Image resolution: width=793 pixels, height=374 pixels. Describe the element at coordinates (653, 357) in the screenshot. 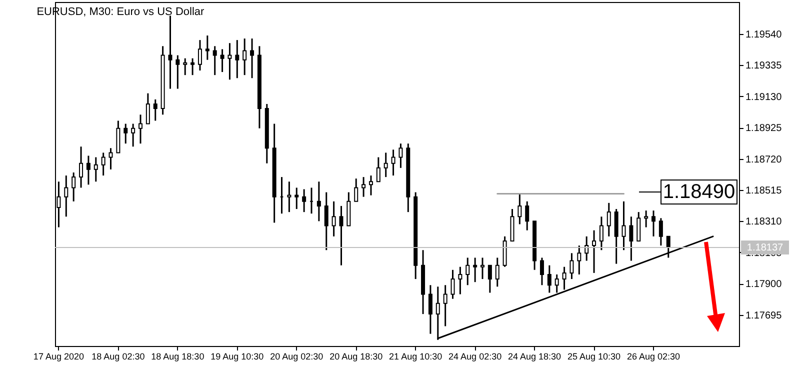

I see `x-tick-label: 26 Aug 02:30` at that location.